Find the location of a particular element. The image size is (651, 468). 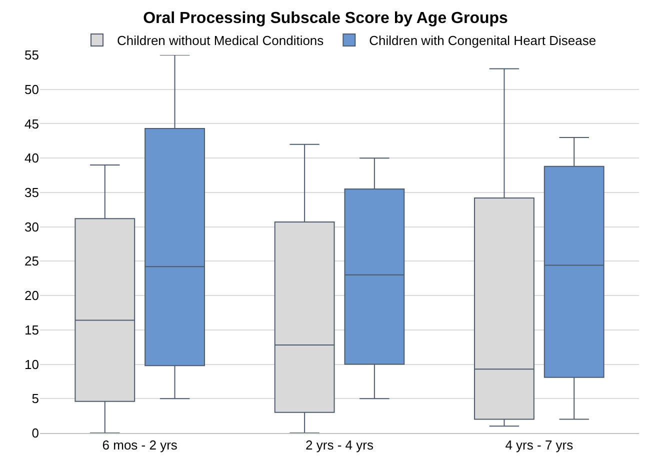

y-tick-label: 15 is located at coordinates (31, 330).